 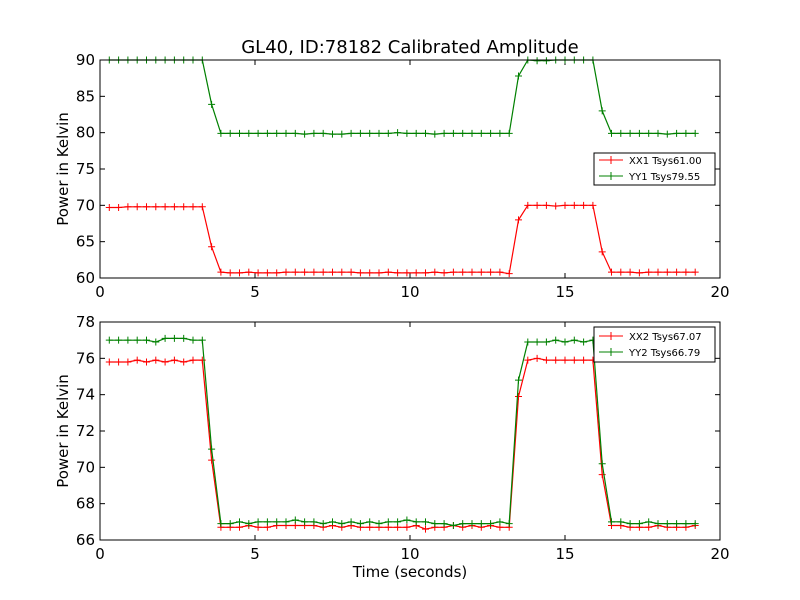 I want to click on top-x-tick-label: 0, so click(x=100, y=292).